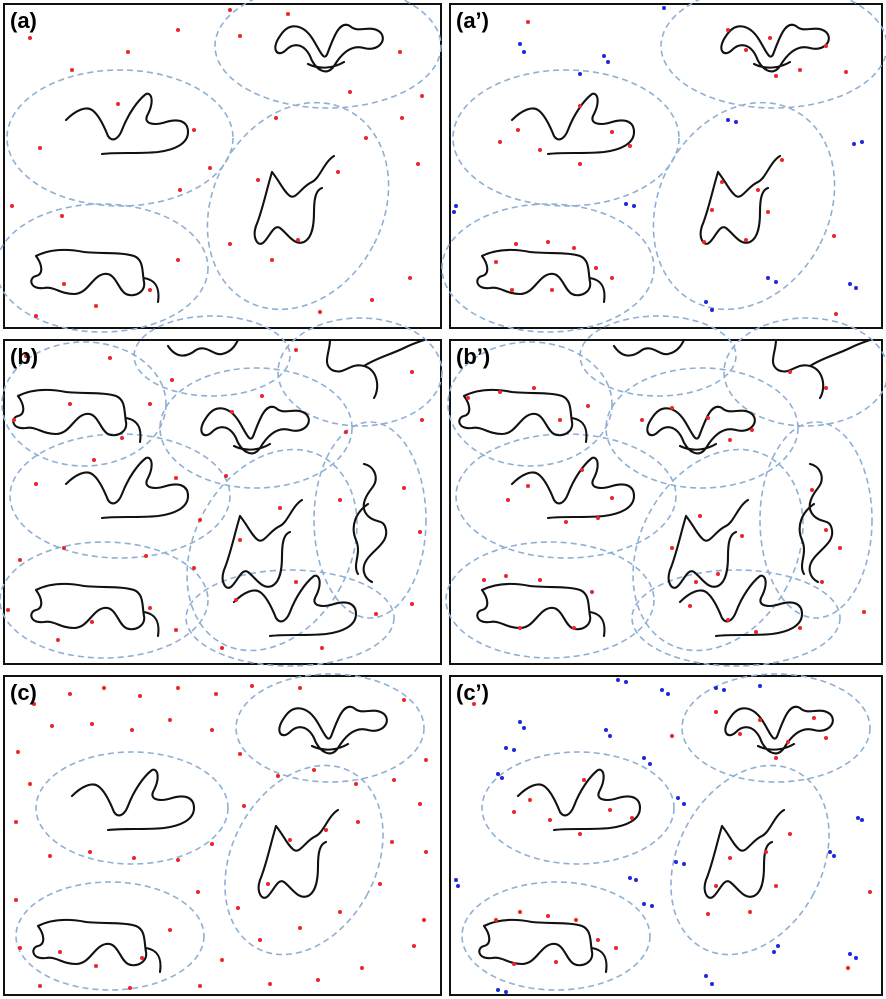 This screenshot has width=886, height=999. I want to click on panel-label-b: (b), so click(24, 356).